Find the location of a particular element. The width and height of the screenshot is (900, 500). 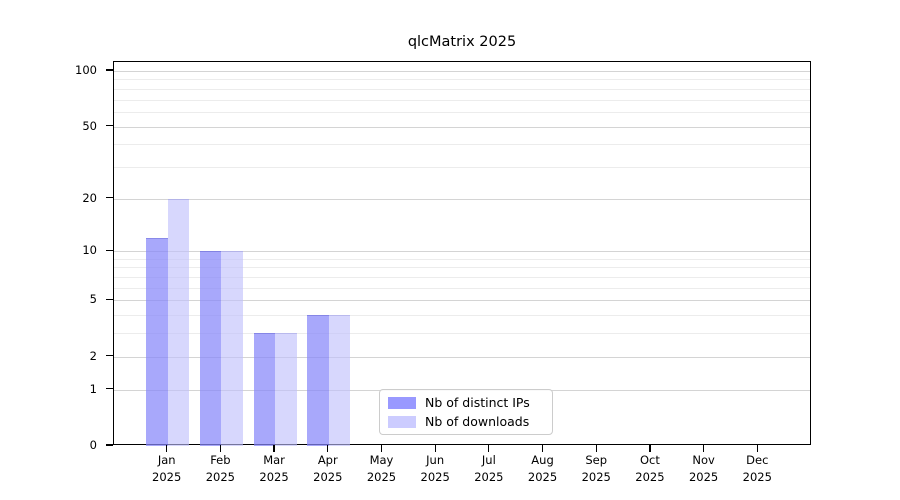

x-tick-jul is located at coordinates (489, 448).